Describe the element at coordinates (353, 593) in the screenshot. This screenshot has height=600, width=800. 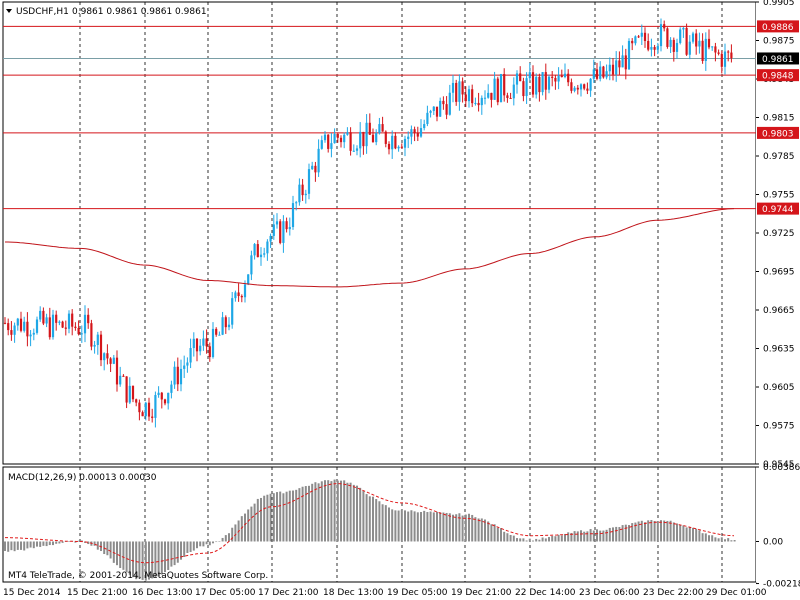
I see `x-tick-label: 18 Dec 13:00` at that location.